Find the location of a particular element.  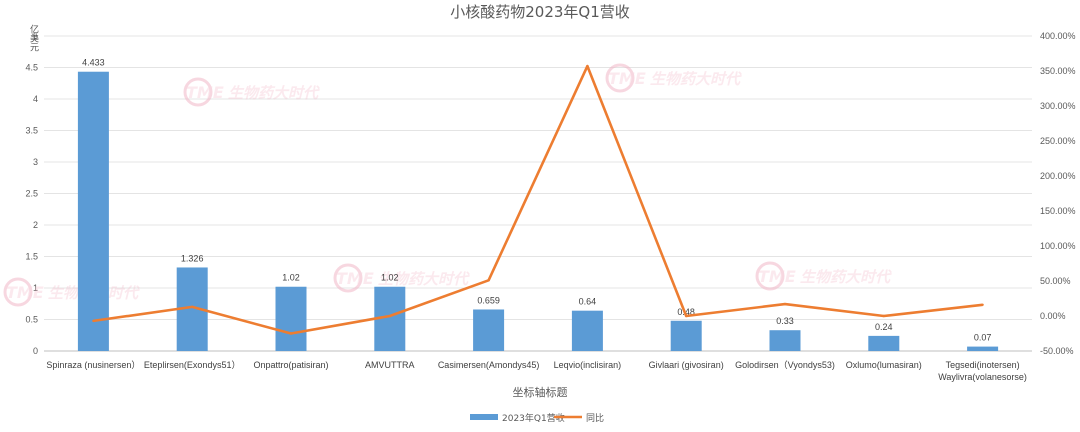

x-tick-label: Leqvio(inclisiran) is located at coordinates (588, 365).